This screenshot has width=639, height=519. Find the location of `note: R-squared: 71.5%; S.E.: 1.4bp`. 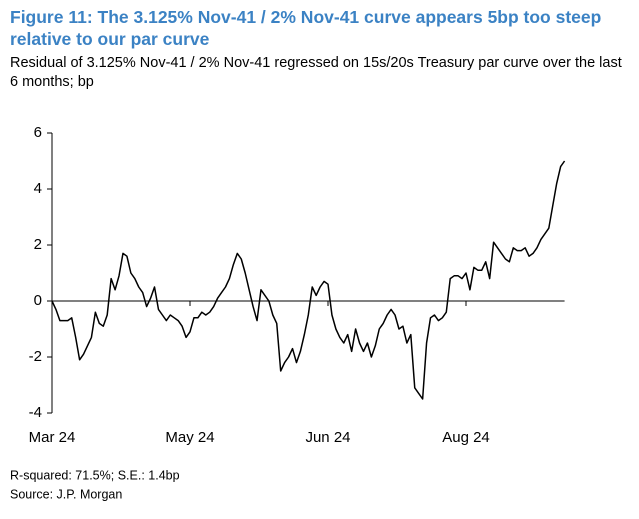

note: R-squared: 71.5%; S.E.: 1.4bp is located at coordinates (95, 475).